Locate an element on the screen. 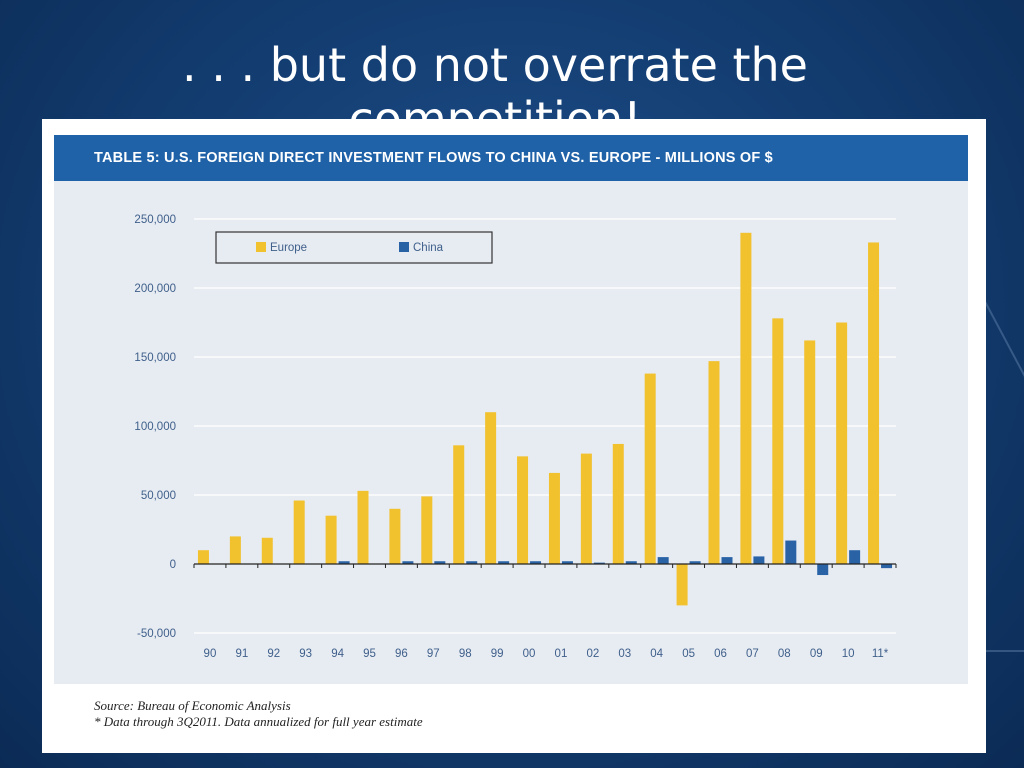 This screenshot has width=1024, height=768. y-tick-label: 200,000 is located at coordinates (155, 289).